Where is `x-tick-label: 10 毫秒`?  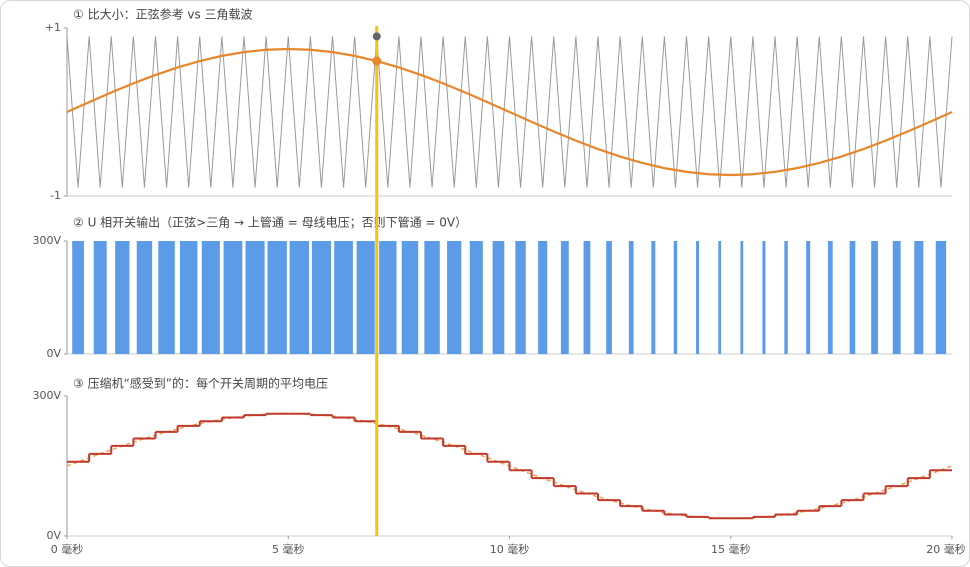 x-tick-label: 10 毫秒 is located at coordinates (510, 549).